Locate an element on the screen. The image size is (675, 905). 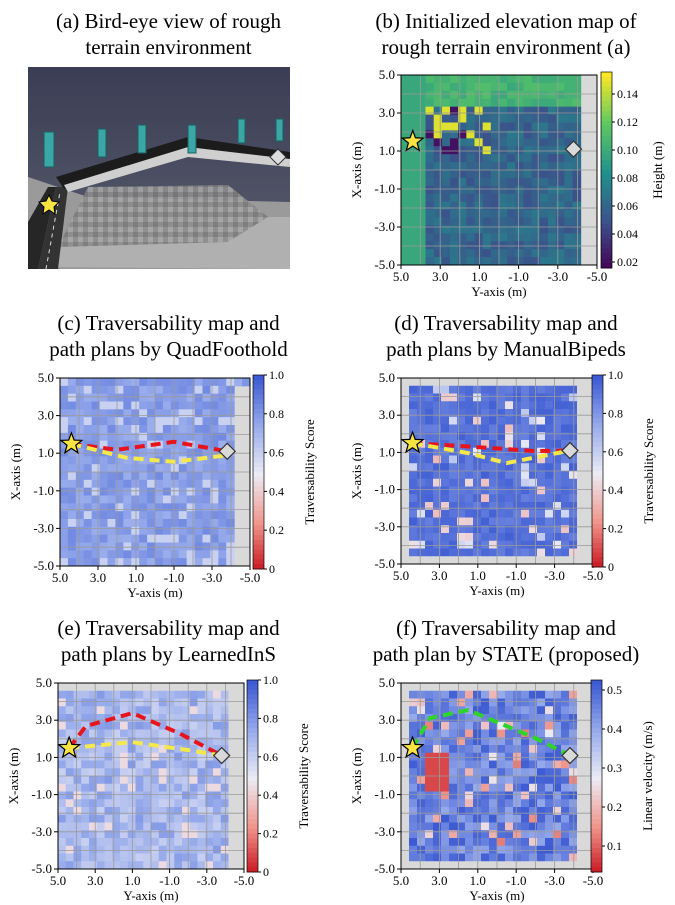
colorbar-label: Height (m) is located at coordinates (657, 169).